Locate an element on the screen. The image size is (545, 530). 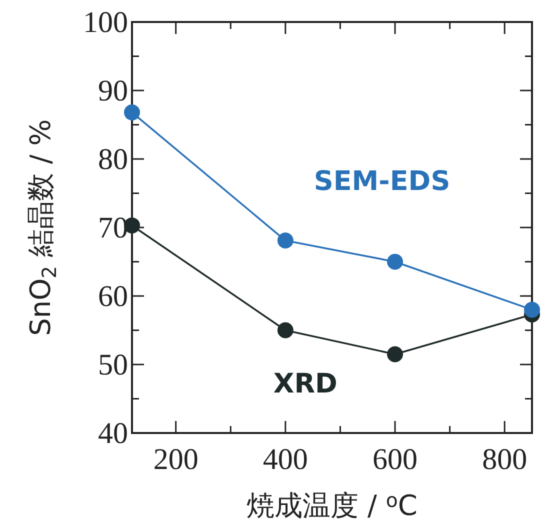
y-tick-label: 100 is located at coordinates (105, 22).